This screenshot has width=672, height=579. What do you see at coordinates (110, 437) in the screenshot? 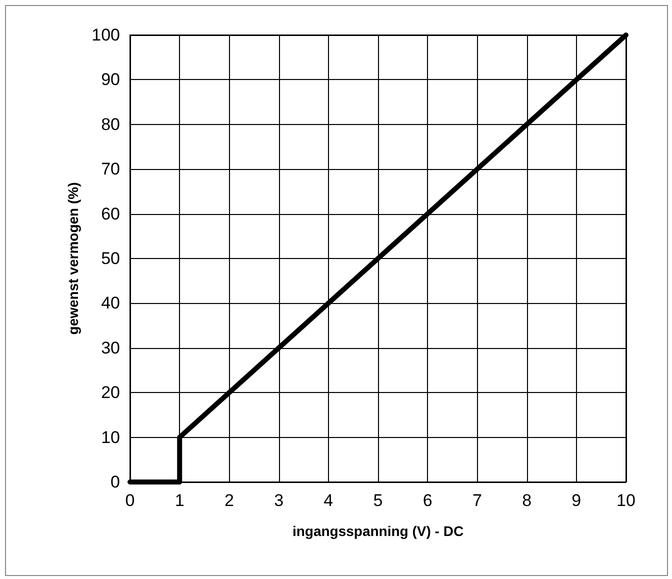
I see `y-tick-label: 10` at bounding box center [110, 437].